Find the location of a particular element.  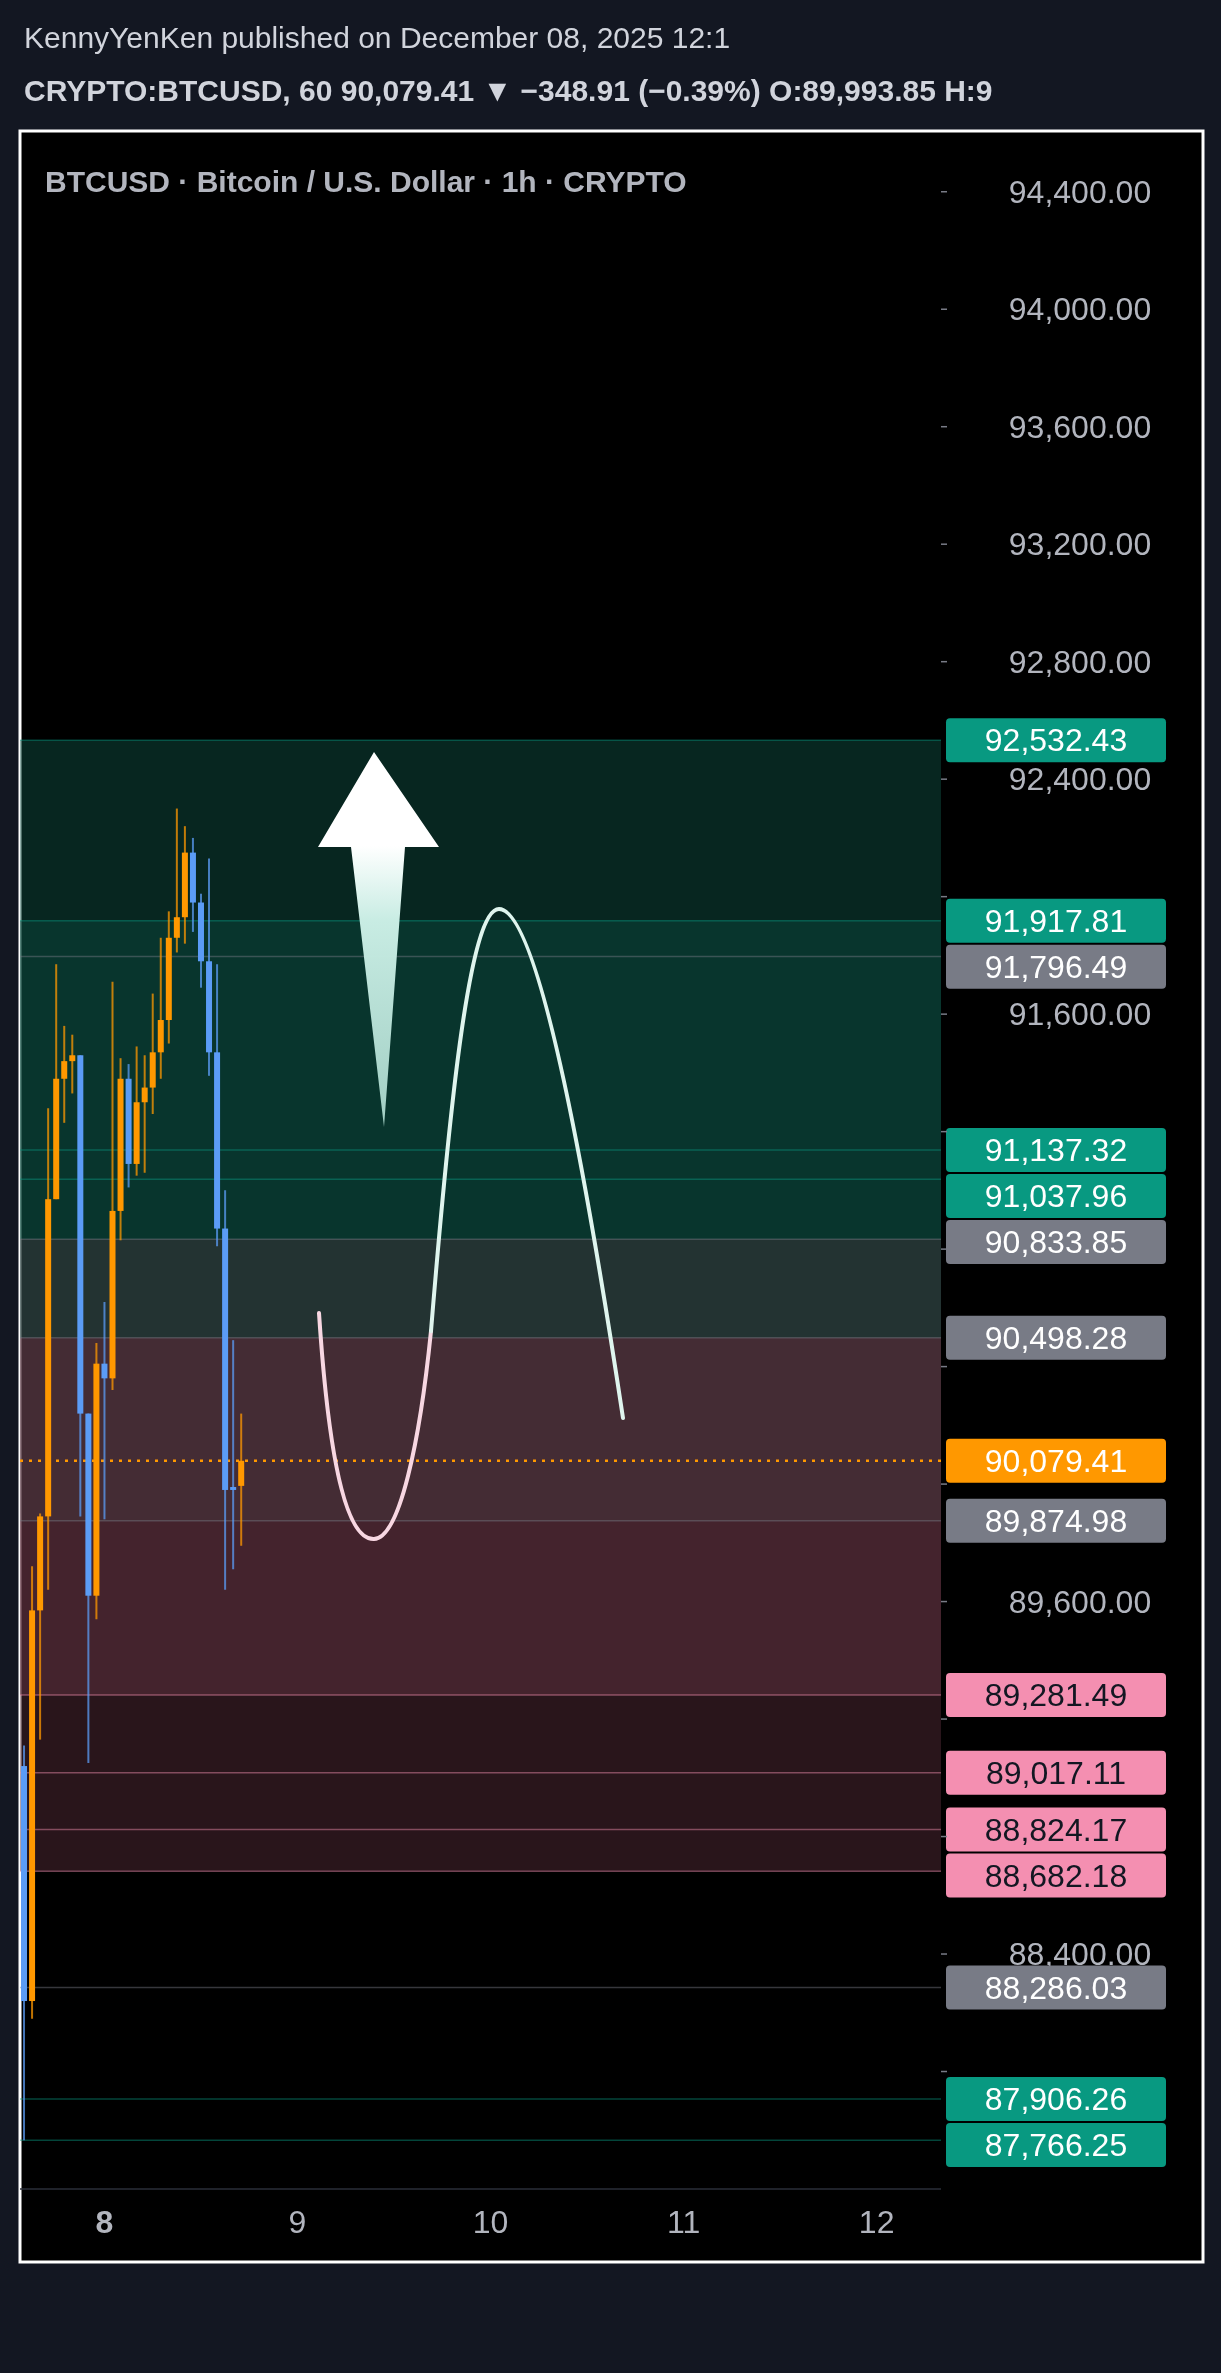

ref-line-label: 90,498.28 is located at coordinates (1056, 1337).